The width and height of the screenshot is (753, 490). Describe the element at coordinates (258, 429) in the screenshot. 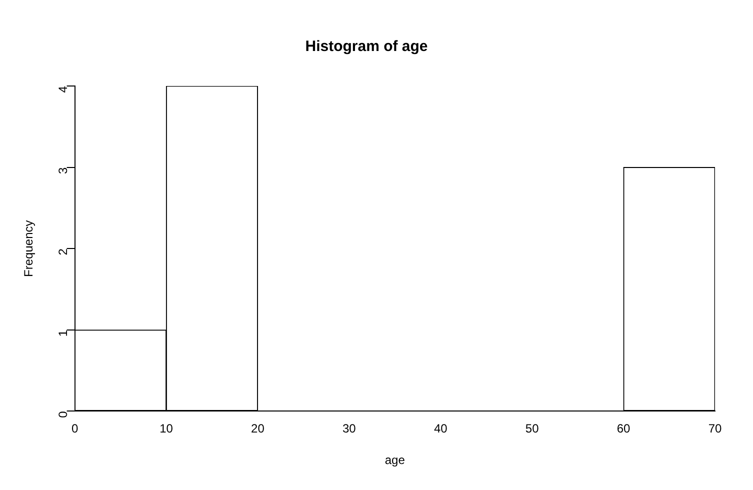

I see `x-tick-label: 20` at that location.